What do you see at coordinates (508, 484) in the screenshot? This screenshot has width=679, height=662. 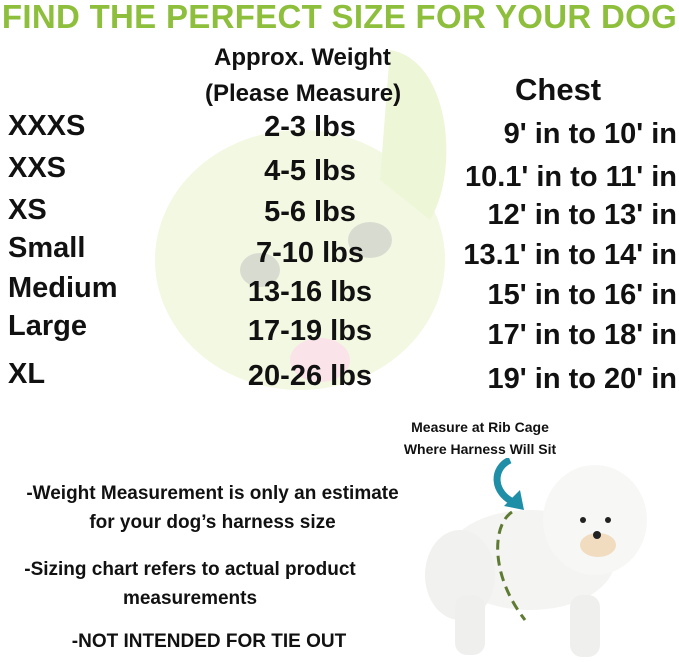 I see `arrow-icon` at bounding box center [508, 484].